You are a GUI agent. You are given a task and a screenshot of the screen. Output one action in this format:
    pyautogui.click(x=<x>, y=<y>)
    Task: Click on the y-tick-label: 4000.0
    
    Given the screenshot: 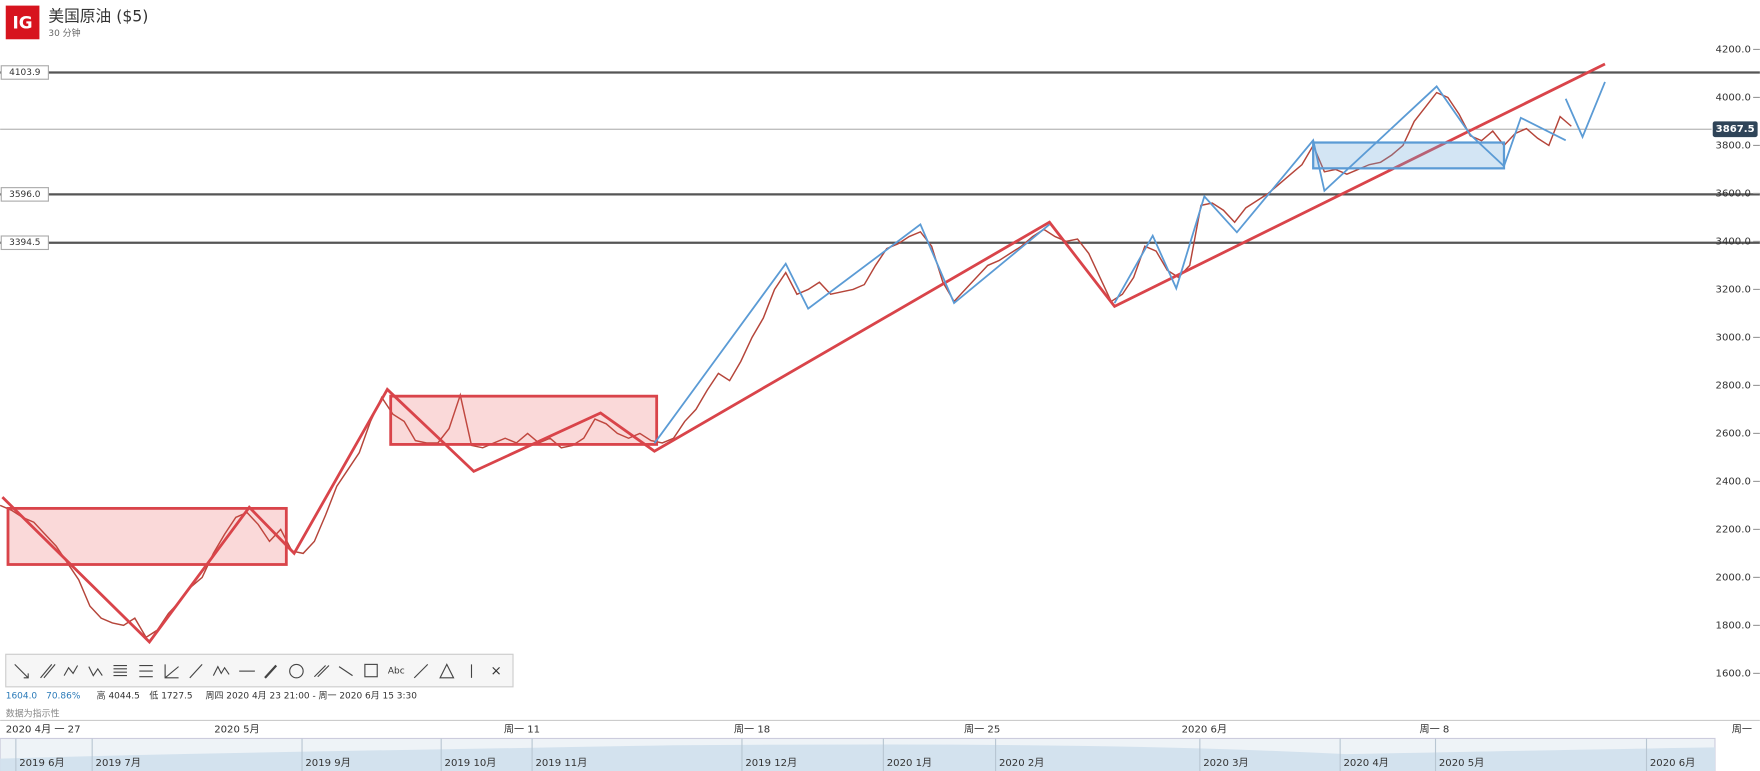 What is the action you would take?
    pyautogui.click(x=1733, y=97)
    